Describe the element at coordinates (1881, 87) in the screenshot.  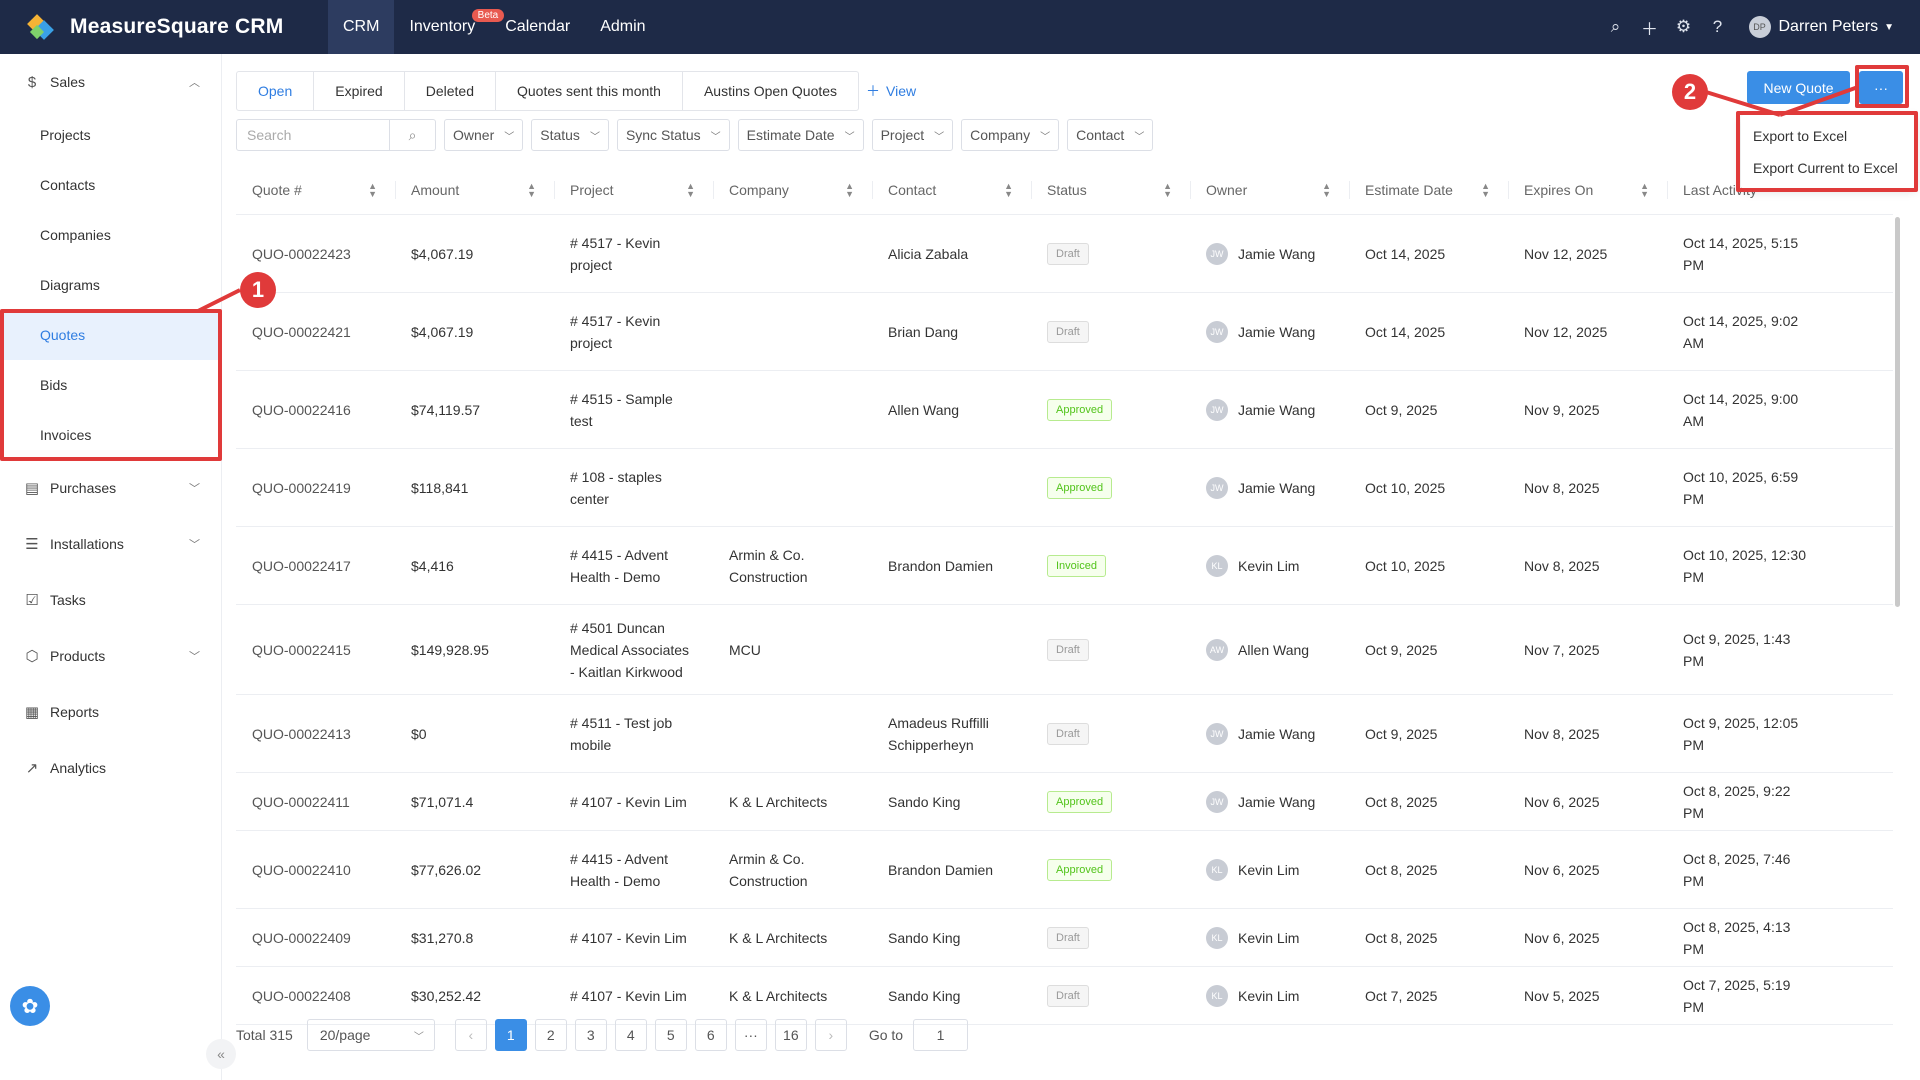
I see `more-options-button: ···` at that location.